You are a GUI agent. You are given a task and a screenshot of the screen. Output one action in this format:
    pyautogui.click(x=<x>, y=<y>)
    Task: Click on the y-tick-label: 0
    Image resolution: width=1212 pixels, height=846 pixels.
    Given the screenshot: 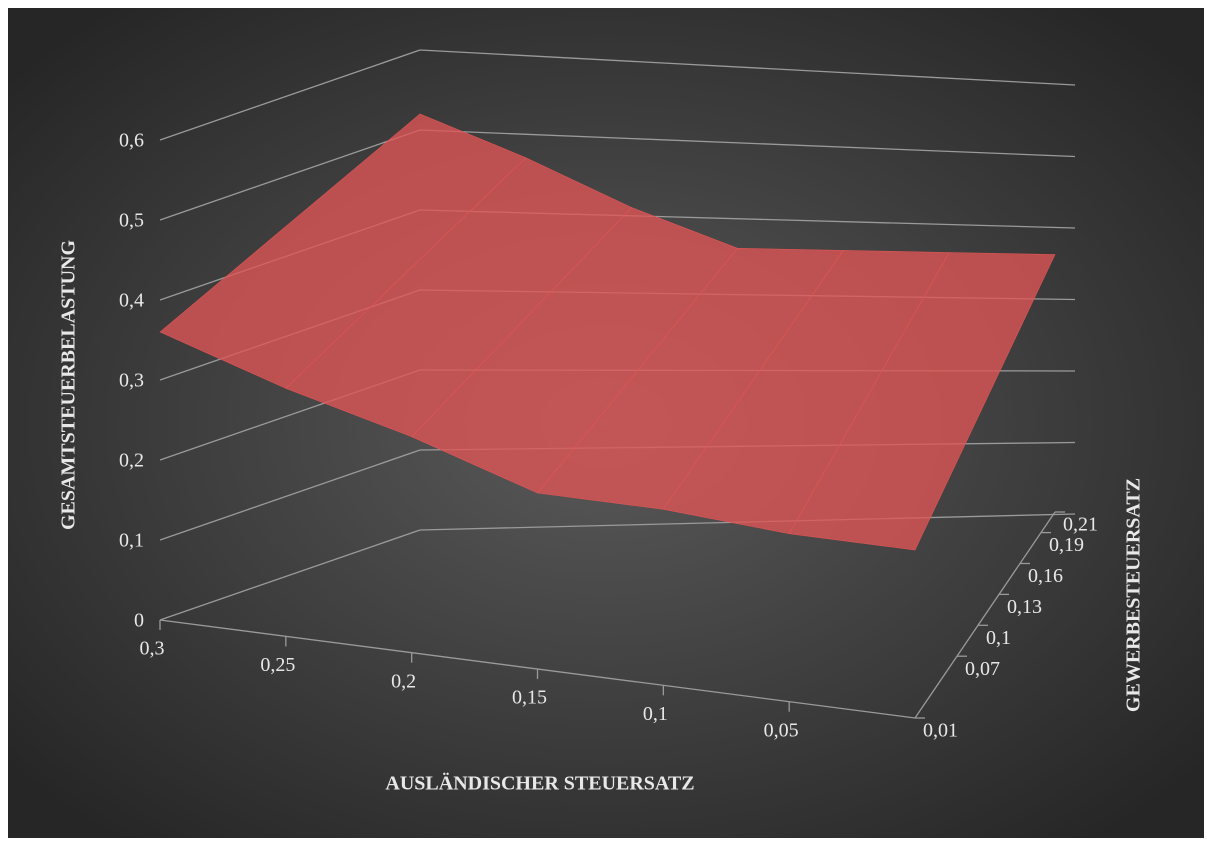 What is the action you would take?
    pyautogui.click(x=139, y=621)
    